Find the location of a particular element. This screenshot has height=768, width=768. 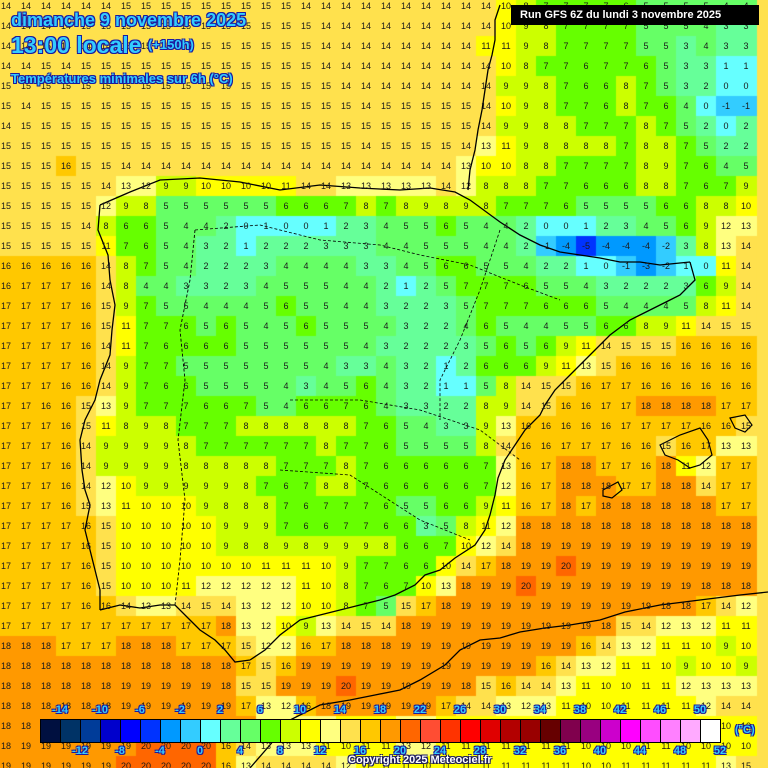

forecast-time: 13:00 locale is located at coordinates (76, 45).